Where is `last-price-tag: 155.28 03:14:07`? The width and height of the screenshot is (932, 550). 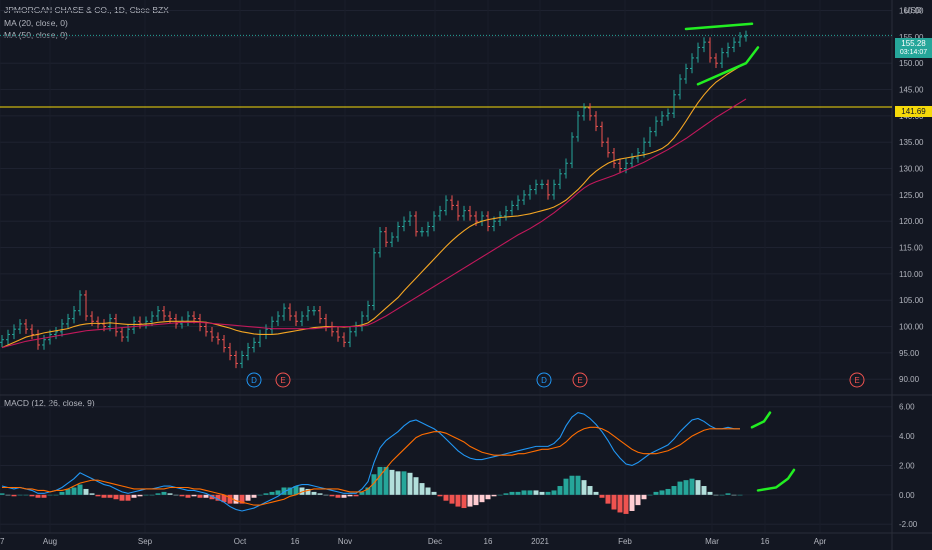
last-price-tag: 155.28 03:14:07 is located at coordinates (913, 48).